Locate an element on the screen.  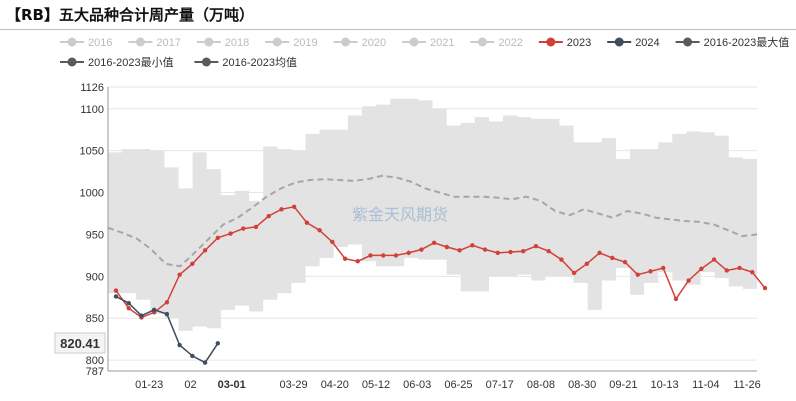
watermark: 紫金天风期货 is located at coordinates (400, 215).